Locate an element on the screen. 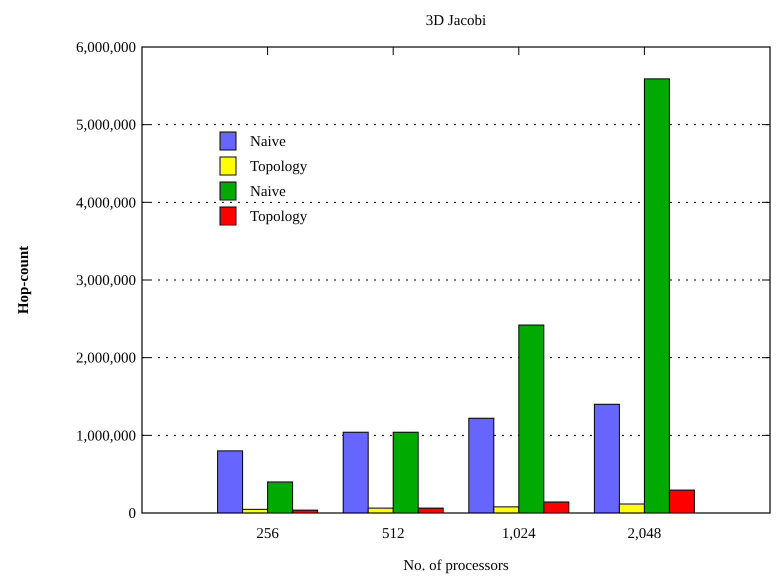 This screenshot has width=777, height=582. x-axis-title: No. of processors is located at coordinates (456, 566).